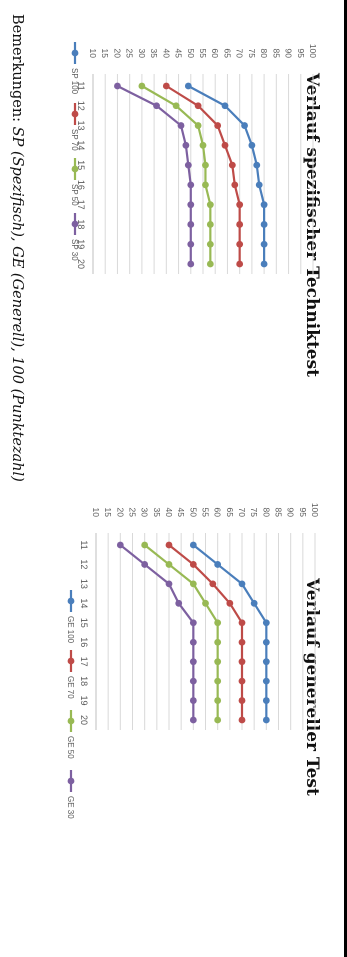 The width and height of the screenshot is (347, 957). I want to click on y-tick-label: 95, so click(303, 513).